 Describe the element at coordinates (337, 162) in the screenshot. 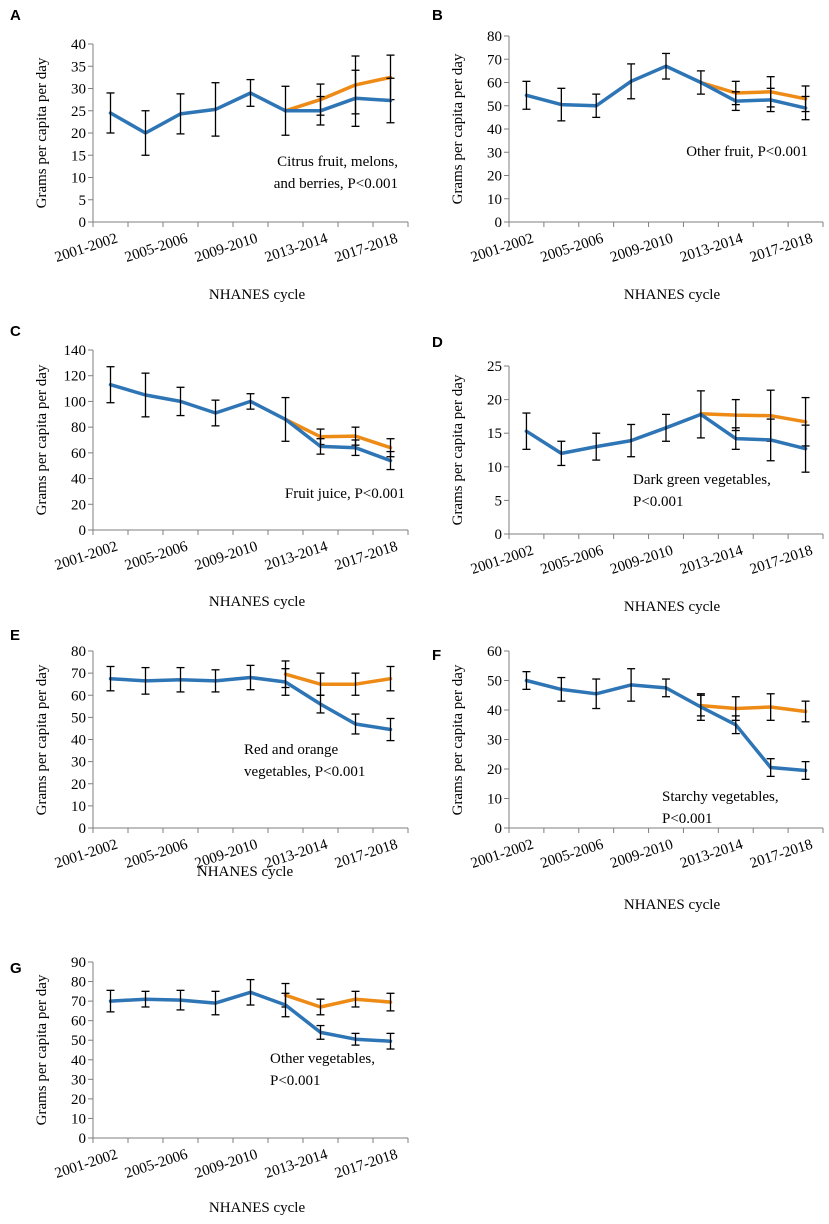

I see `annotation-text: Citrus fruit, melons,` at that location.